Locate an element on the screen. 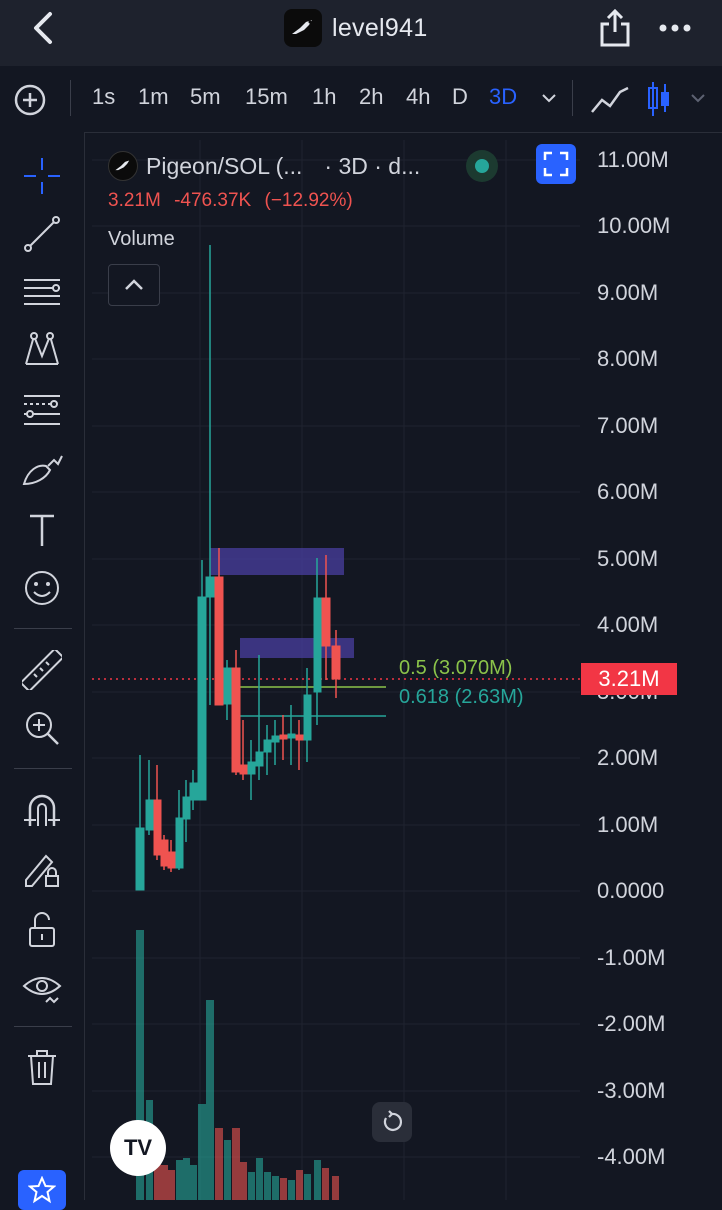 The width and height of the screenshot is (722, 1210). crosshair-icon is located at coordinates (42, 176).